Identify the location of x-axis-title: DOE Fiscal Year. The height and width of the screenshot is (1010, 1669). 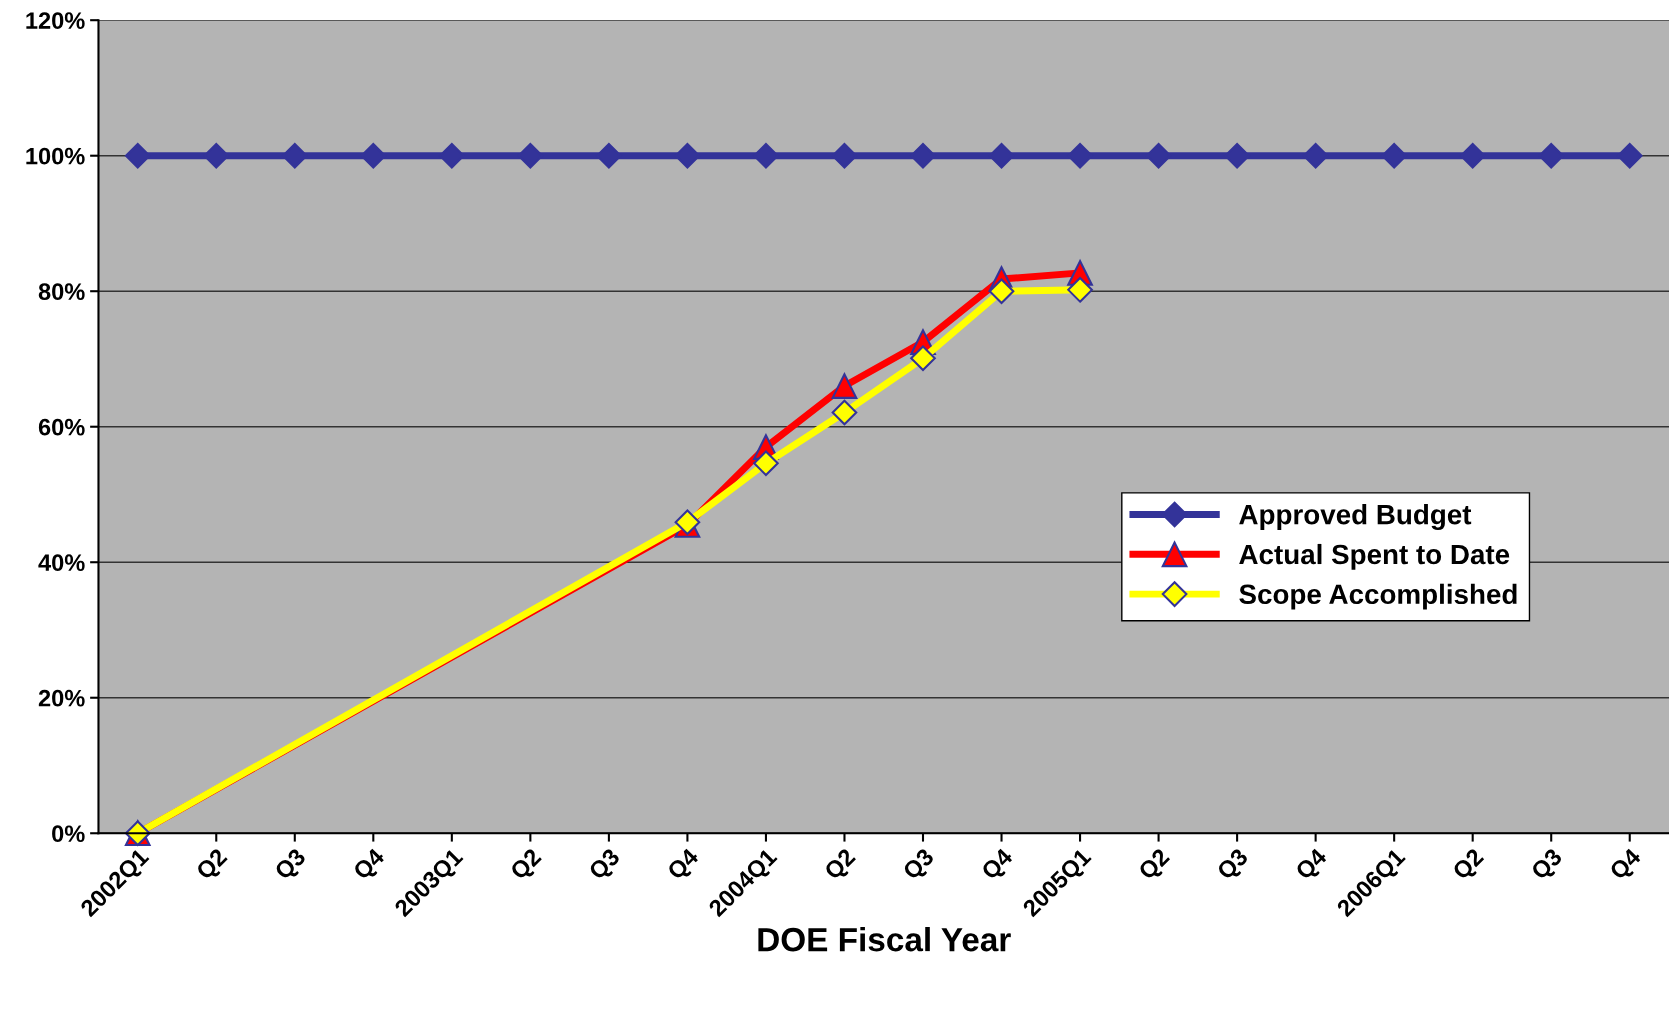
(884, 939).